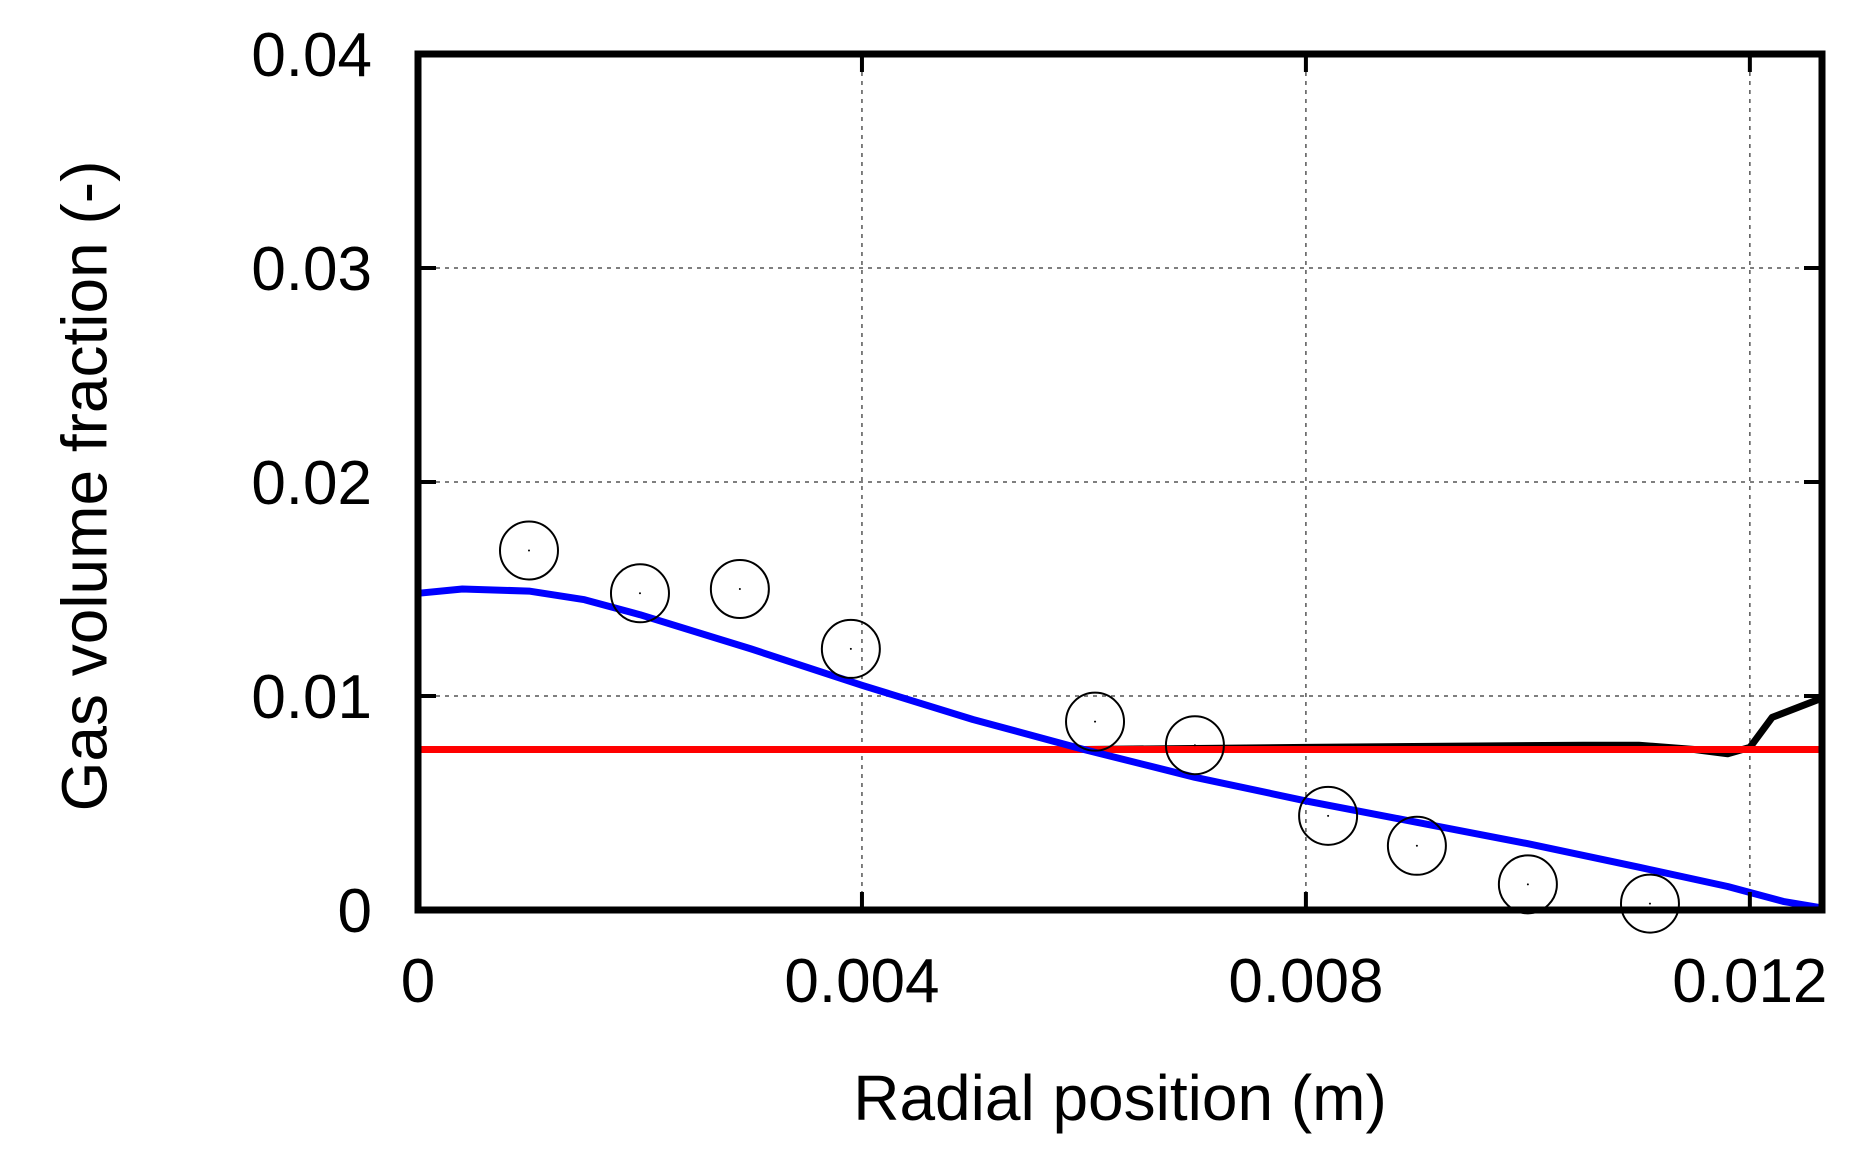 The height and width of the screenshot is (1174, 1873). What do you see at coordinates (1120, 1098) in the screenshot?
I see `x-axis-title: Radial position (m)` at bounding box center [1120, 1098].